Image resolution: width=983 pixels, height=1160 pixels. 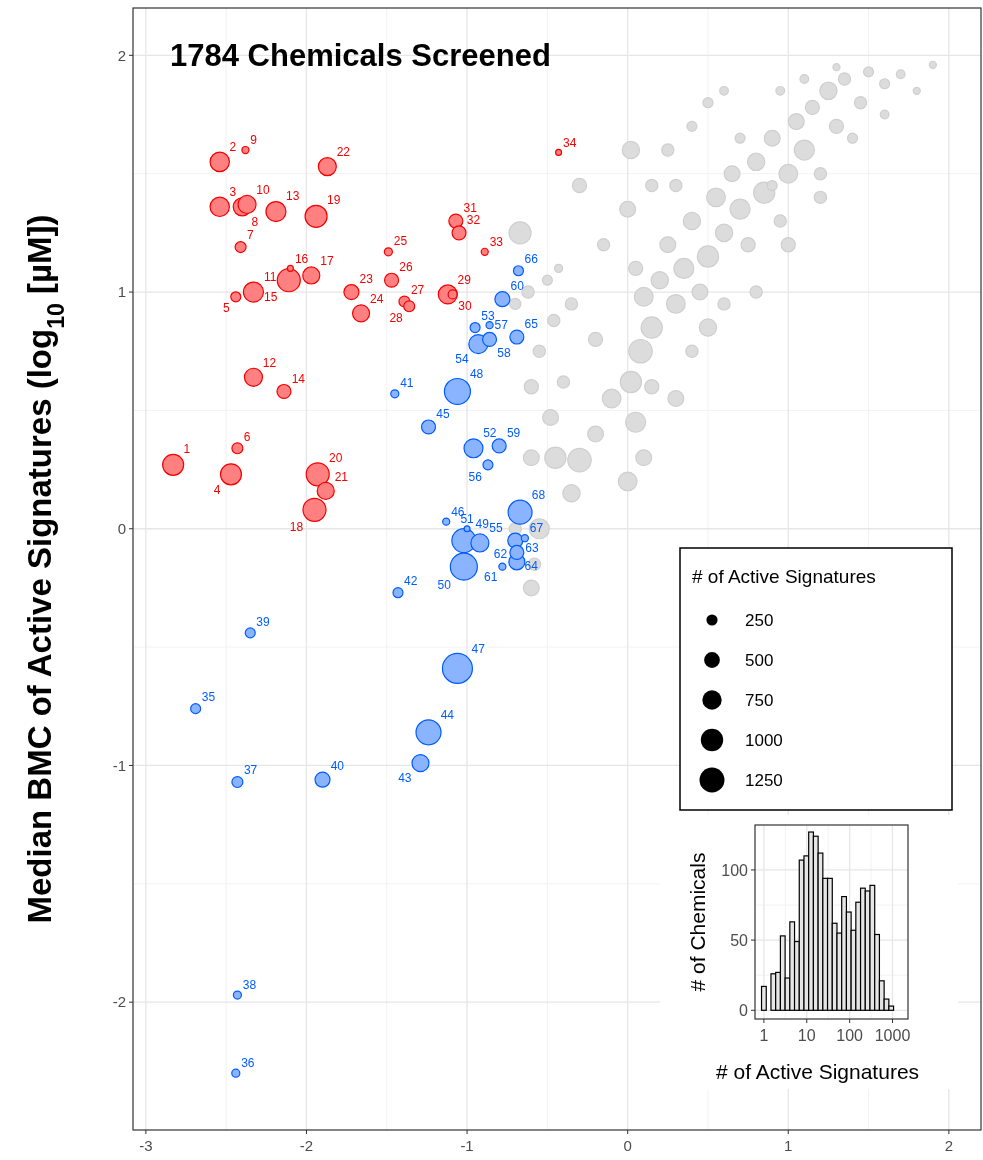 I want to click on annotation: 14, so click(x=298, y=378).